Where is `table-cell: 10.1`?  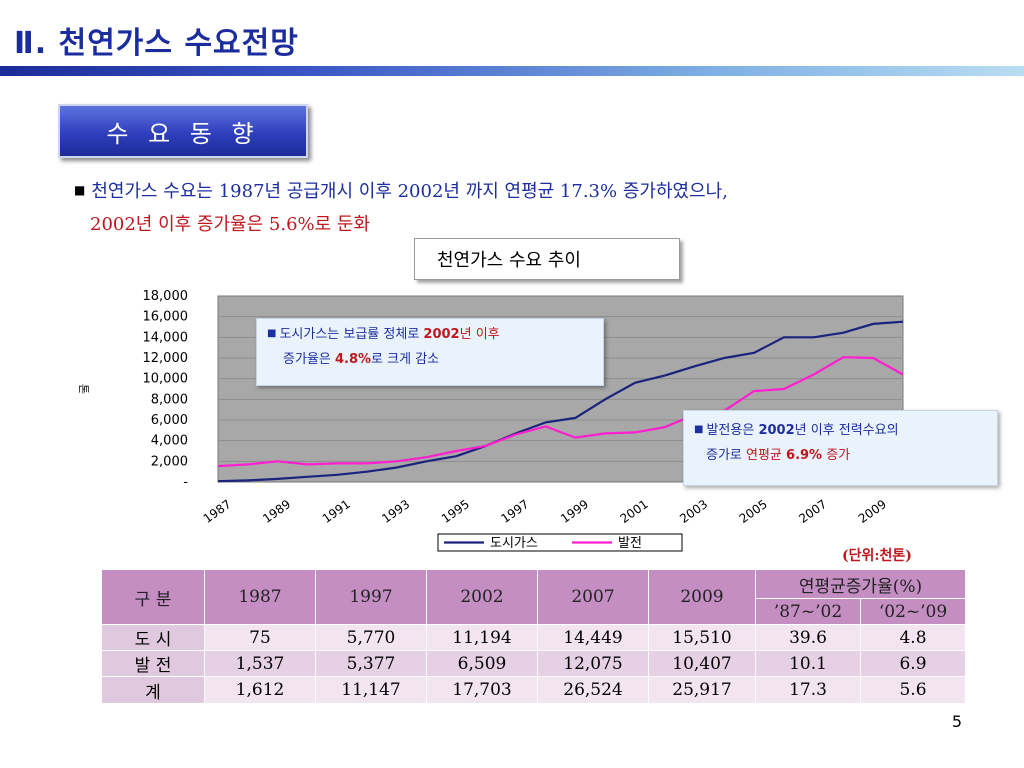
table-cell: 10.1 is located at coordinates (808, 663).